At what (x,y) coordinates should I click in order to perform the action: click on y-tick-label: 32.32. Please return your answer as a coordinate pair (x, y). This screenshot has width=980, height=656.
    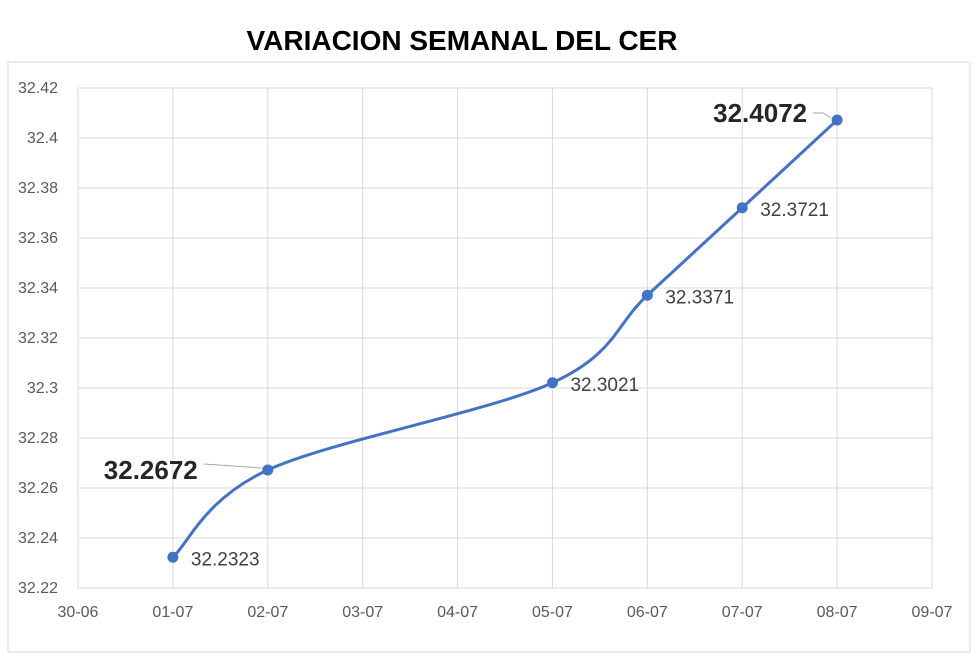
    Looking at the image, I should click on (38, 338).